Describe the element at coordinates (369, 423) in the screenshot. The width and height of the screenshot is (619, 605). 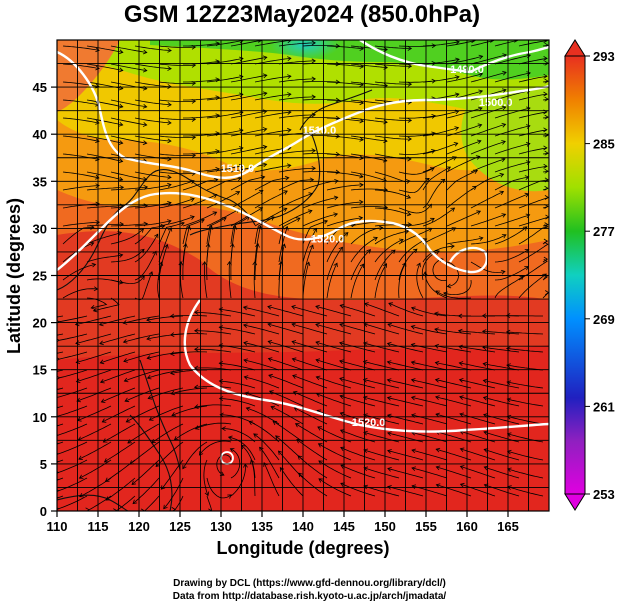
I see `contour-label: 1520.0` at that location.